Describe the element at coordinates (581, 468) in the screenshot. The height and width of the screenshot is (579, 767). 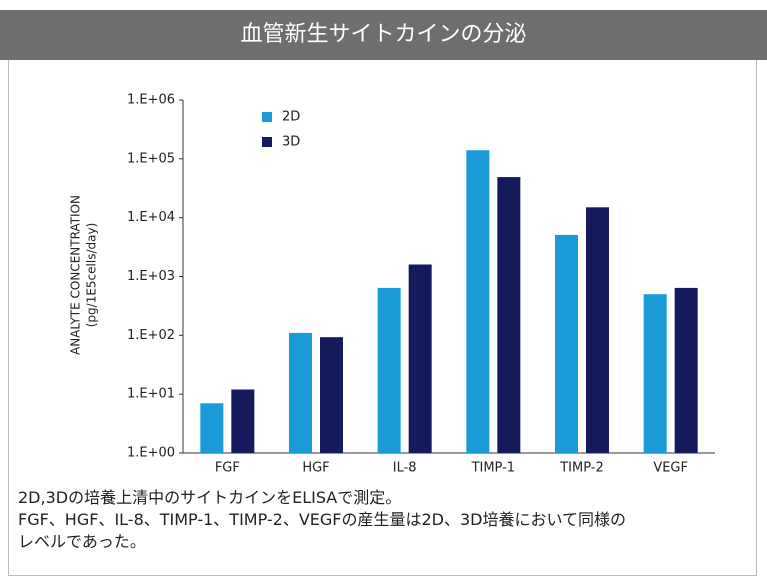
I see `x-tick-label: TIMP-2` at that location.